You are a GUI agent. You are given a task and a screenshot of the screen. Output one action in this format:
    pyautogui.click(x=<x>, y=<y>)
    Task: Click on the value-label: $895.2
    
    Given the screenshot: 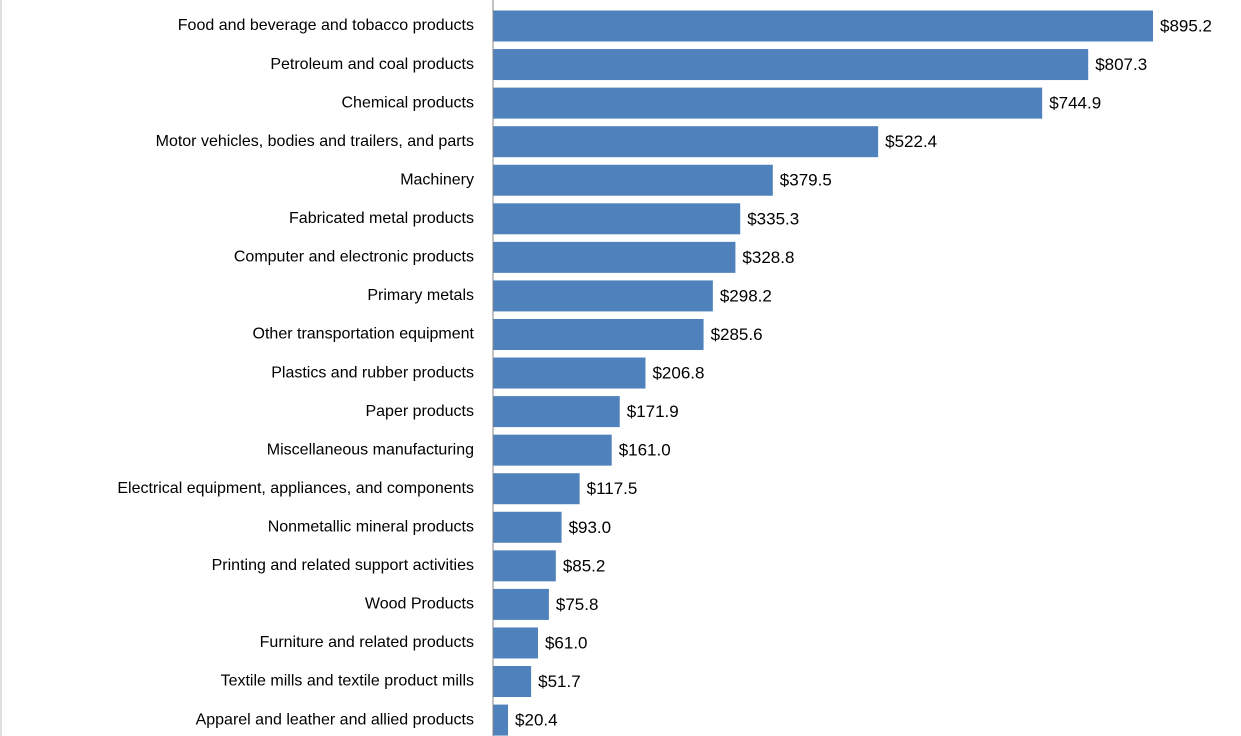 What is the action you would take?
    pyautogui.click(x=1186, y=25)
    